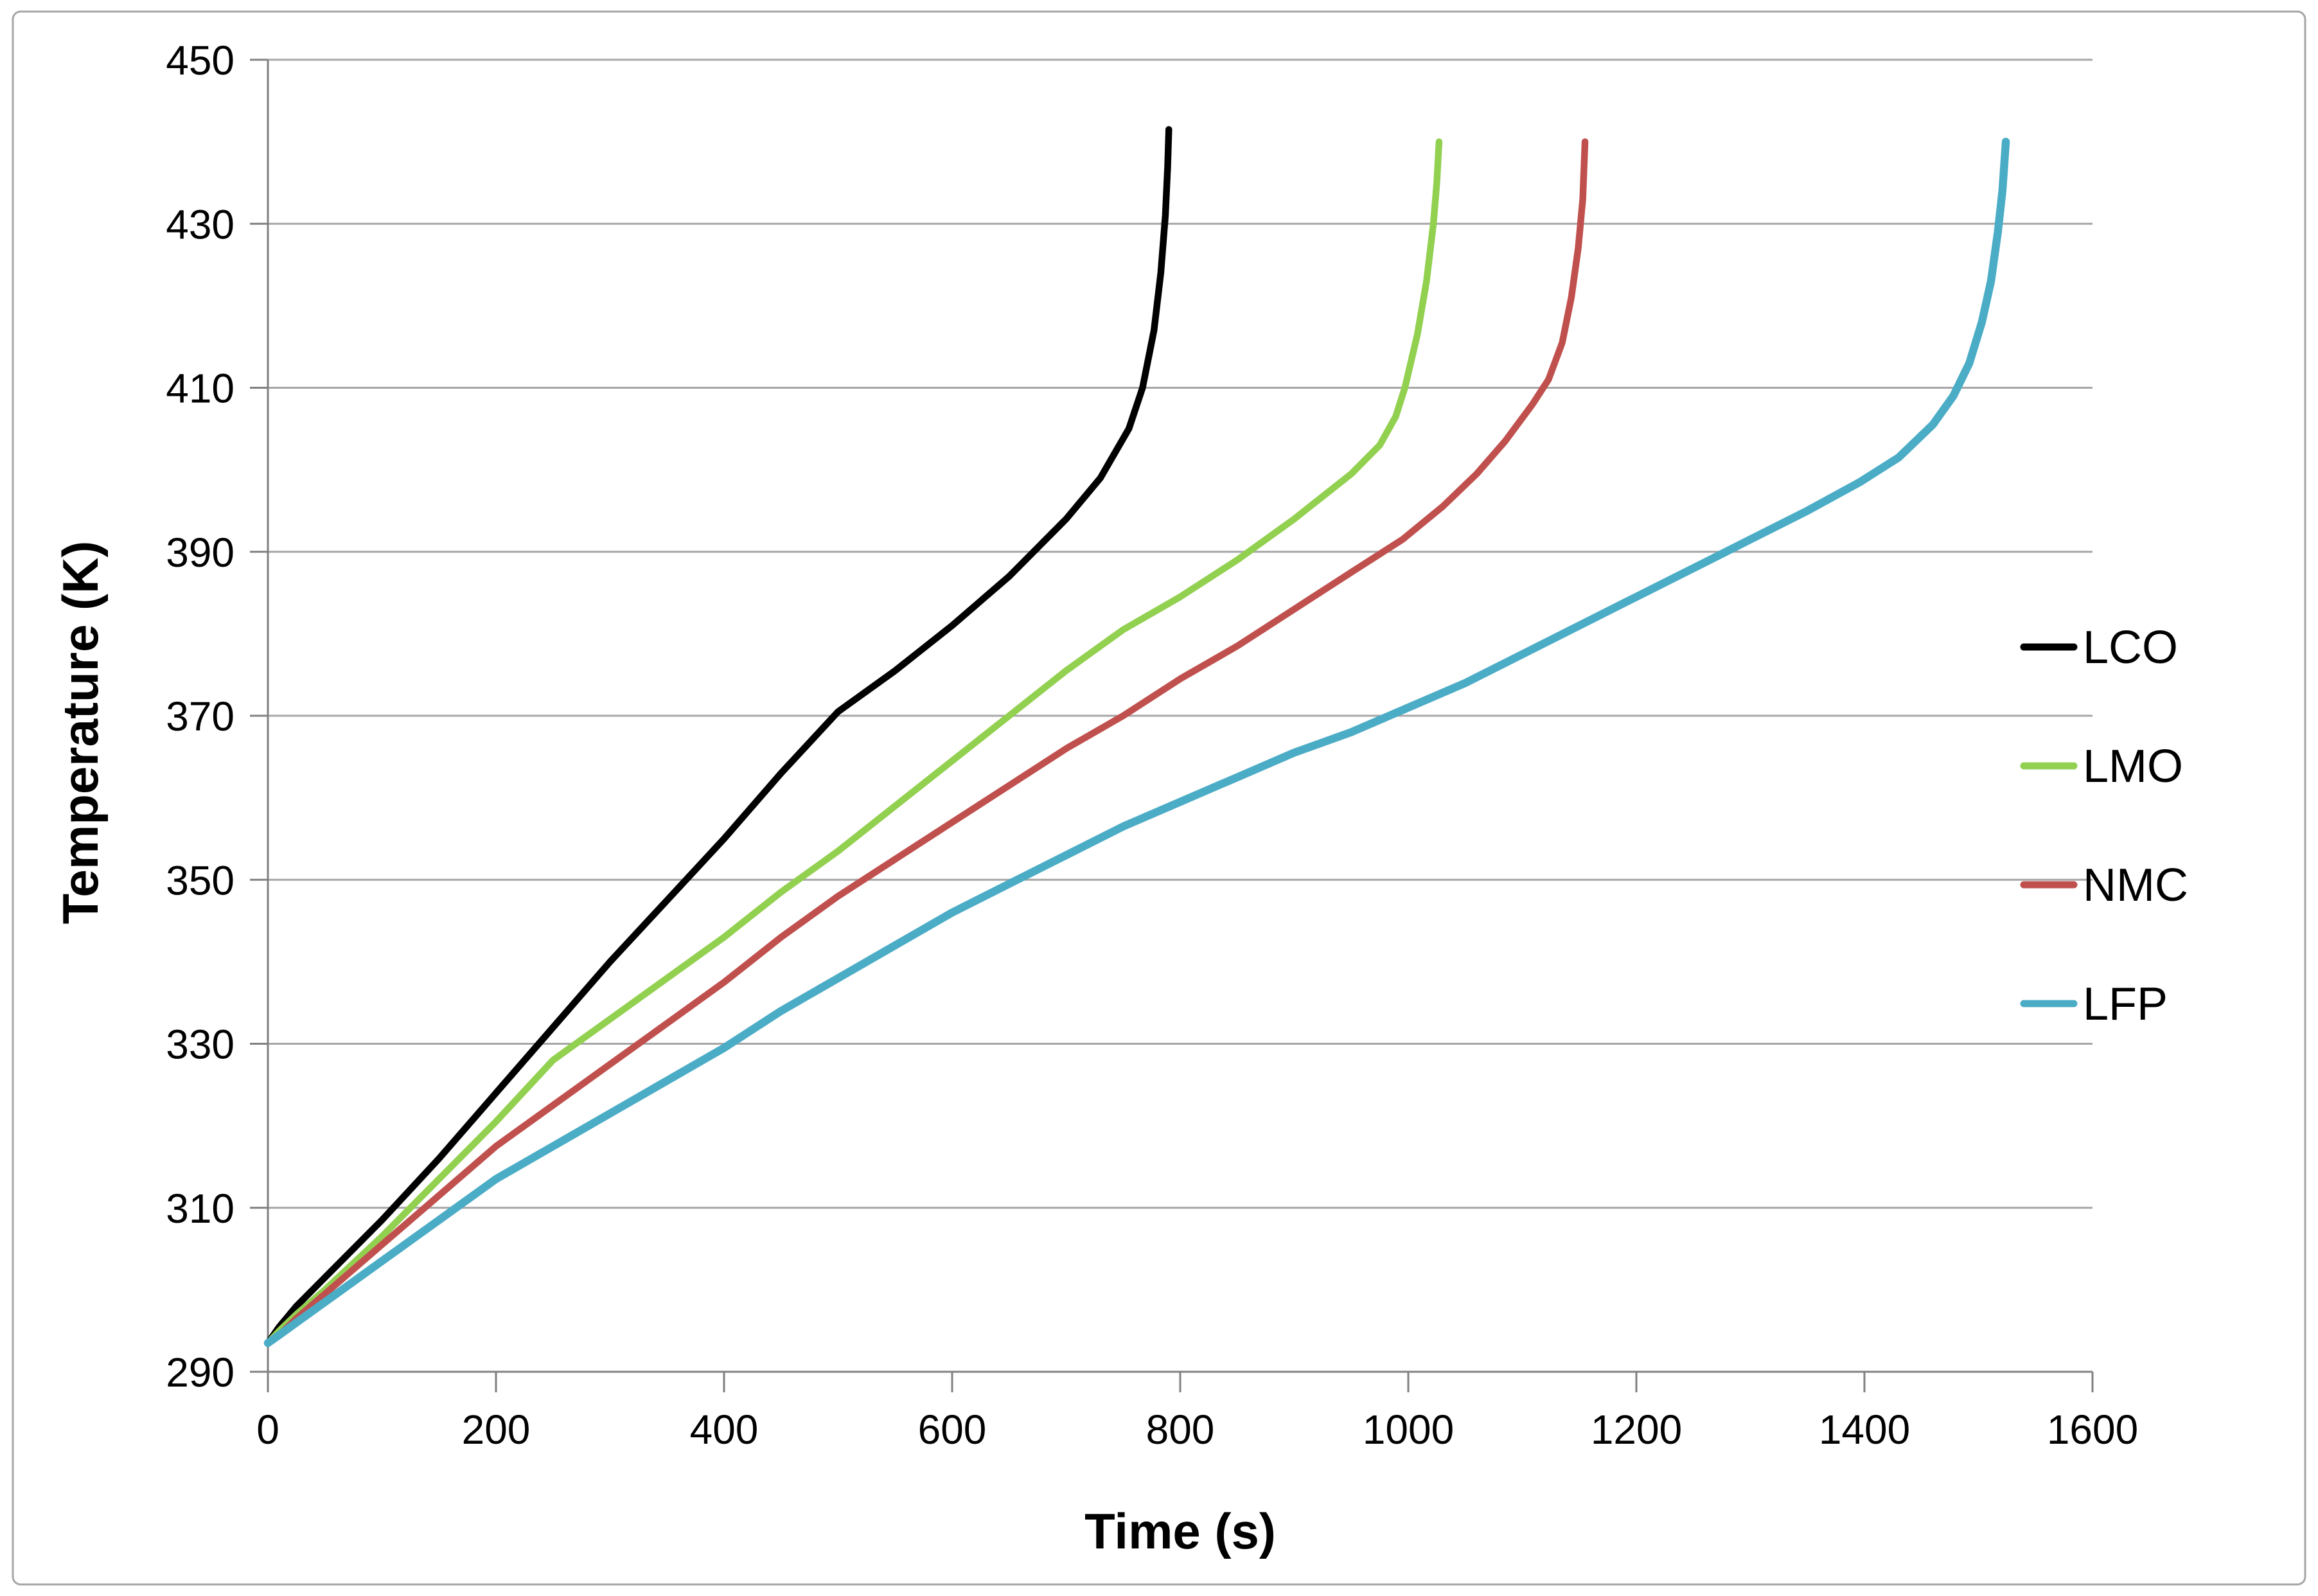  What do you see at coordinates (200, 389) in the screenshot?
I see `y-tick-label-410: 410` at bounding box center [200, 389].